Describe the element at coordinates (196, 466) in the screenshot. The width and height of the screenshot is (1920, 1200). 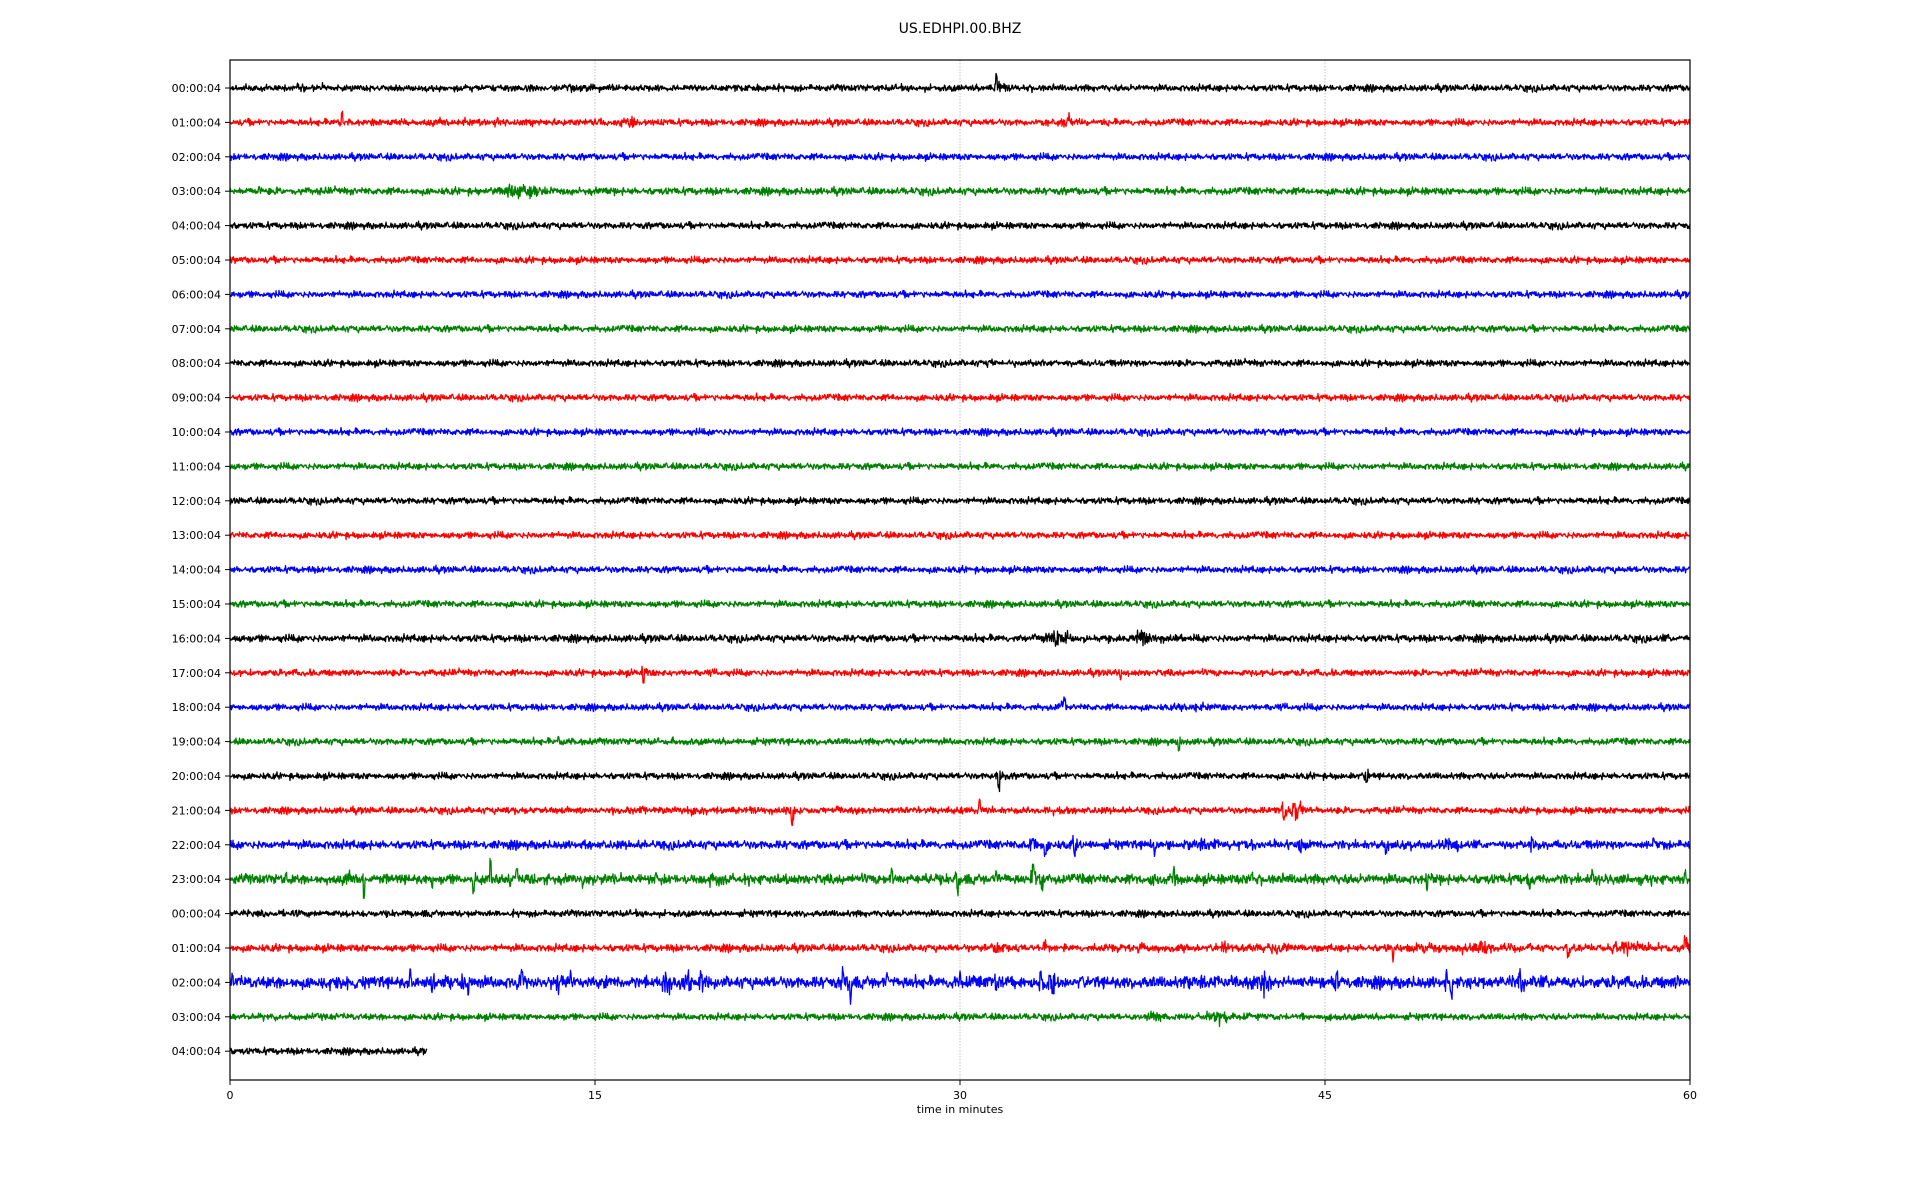
I see `row-time-label: 11:00:04` at that location.